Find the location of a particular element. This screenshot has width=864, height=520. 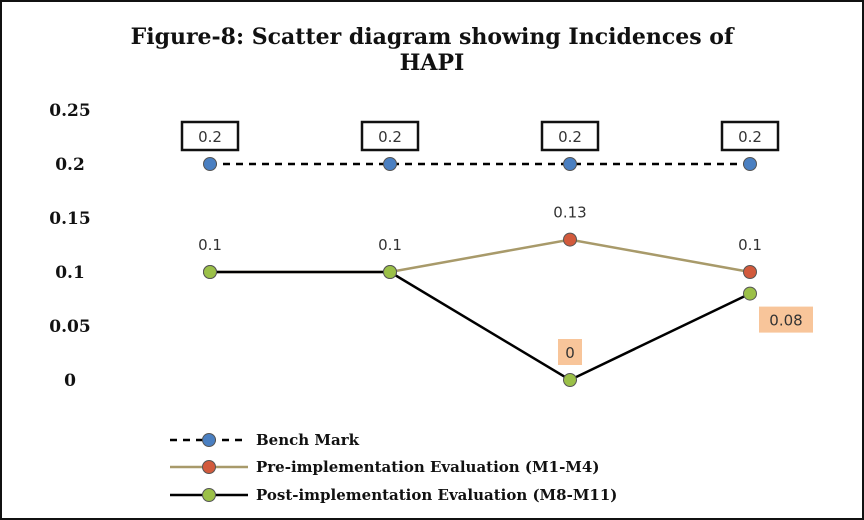

legend-label: Post-implementation Evaluation (M8-M11) is located at coordinates (436, 495).